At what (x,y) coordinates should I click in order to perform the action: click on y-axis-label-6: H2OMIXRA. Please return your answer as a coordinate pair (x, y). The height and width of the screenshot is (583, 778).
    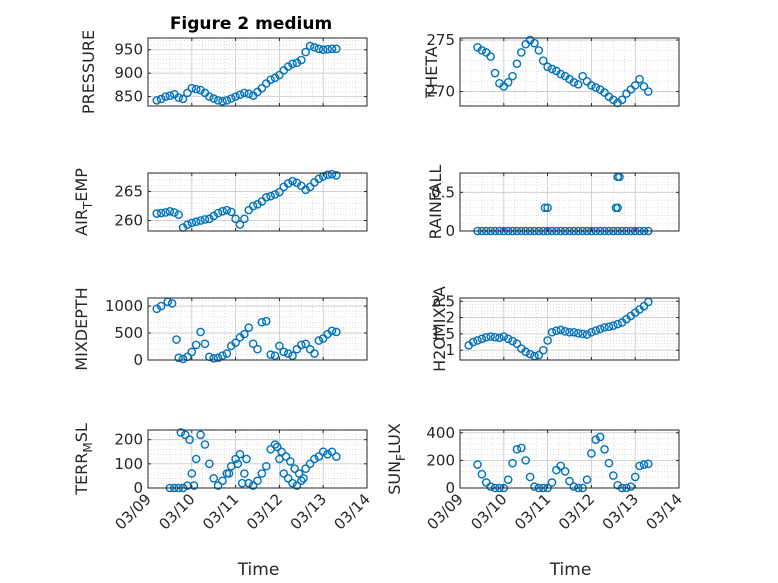
    Looking at the image, I should click on (439, 329).